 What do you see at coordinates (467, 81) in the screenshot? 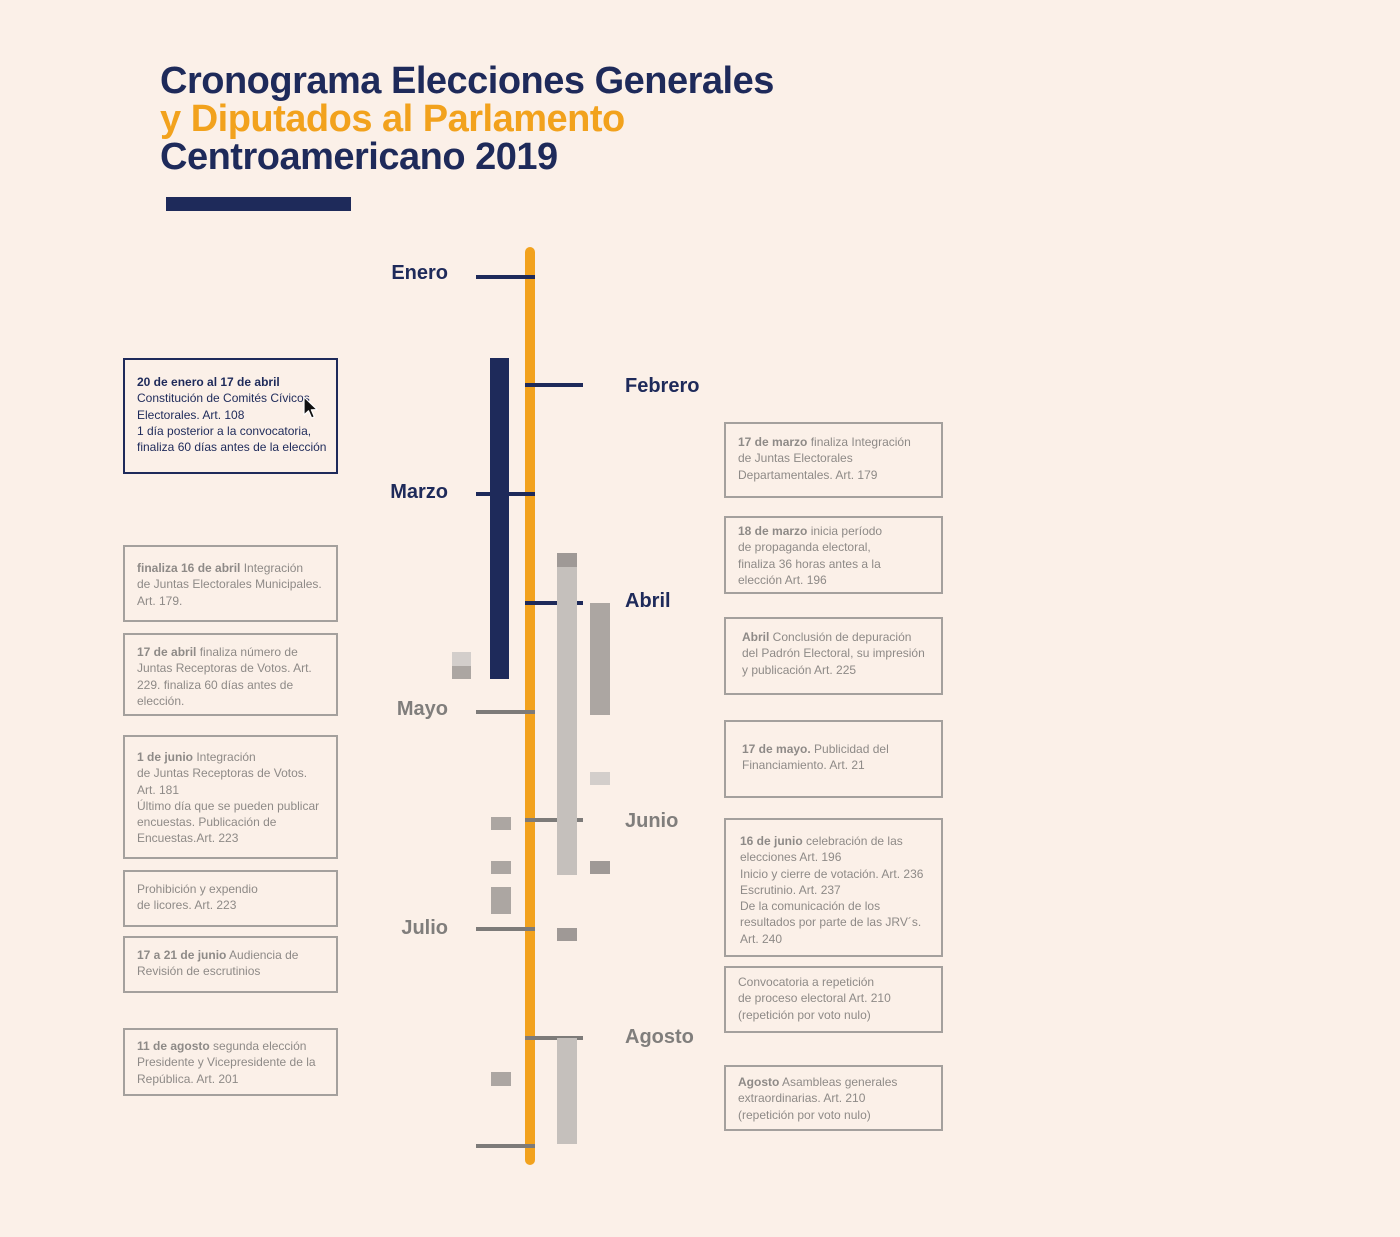
I see `title-line-1: Cronograma Elecciones Generales` at bounding box center [467, 81].